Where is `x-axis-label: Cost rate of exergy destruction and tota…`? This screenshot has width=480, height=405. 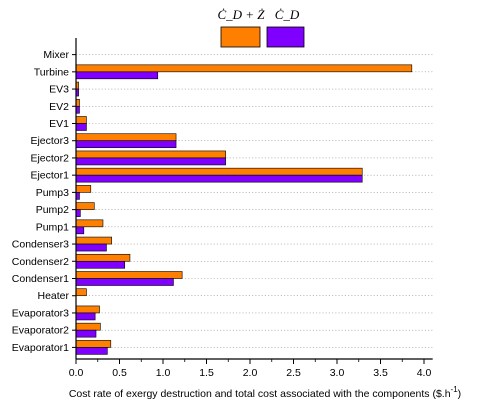
x-axis-label: Cost rate of exergy destruction and tota… is located at coordinates (265, 392).